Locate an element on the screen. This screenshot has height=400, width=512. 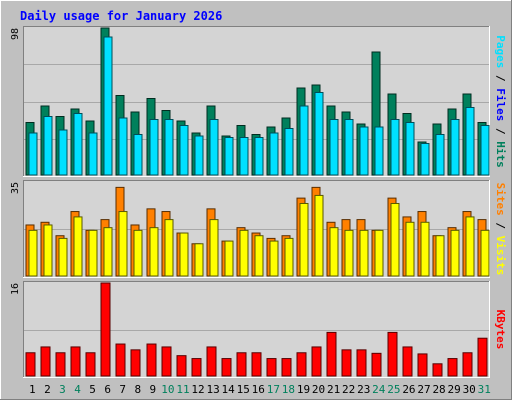
x-tick-label: 14 is located at coordinates (229, 389).